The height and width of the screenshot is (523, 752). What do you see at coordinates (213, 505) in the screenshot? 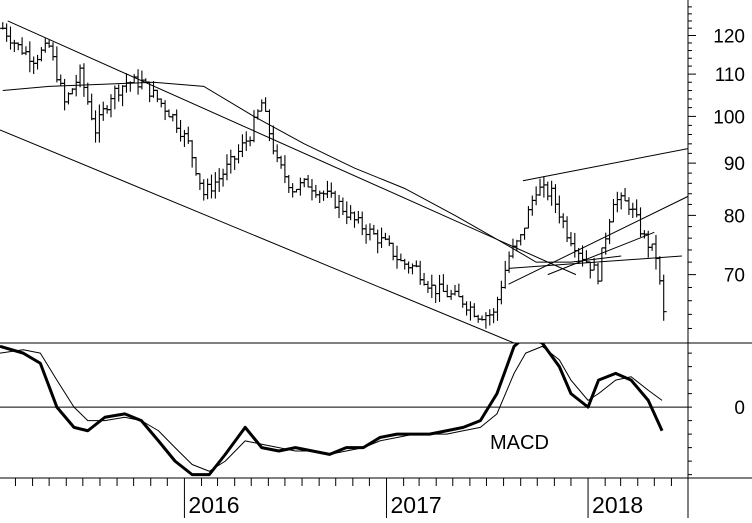
I see `x-tick-label: 2016` at bounding box center [213, 505].